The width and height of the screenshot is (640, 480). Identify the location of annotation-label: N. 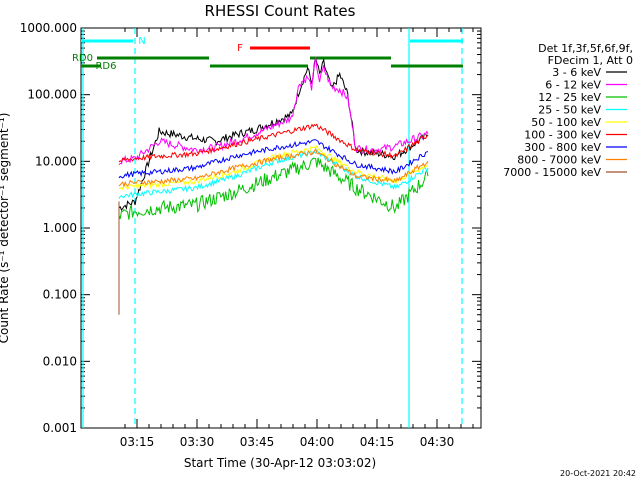
(141, 41).